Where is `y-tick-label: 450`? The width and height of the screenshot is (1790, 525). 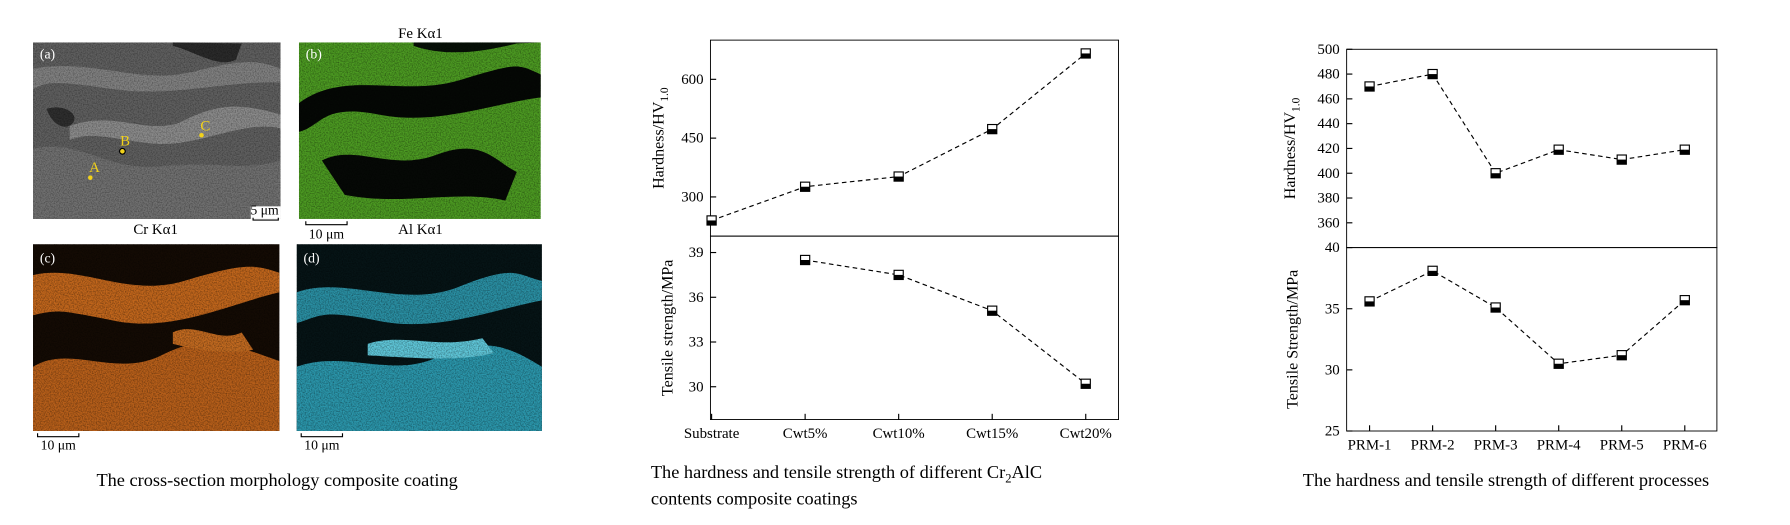
y-tick-label: 450 is located at coordinates (692, 139).